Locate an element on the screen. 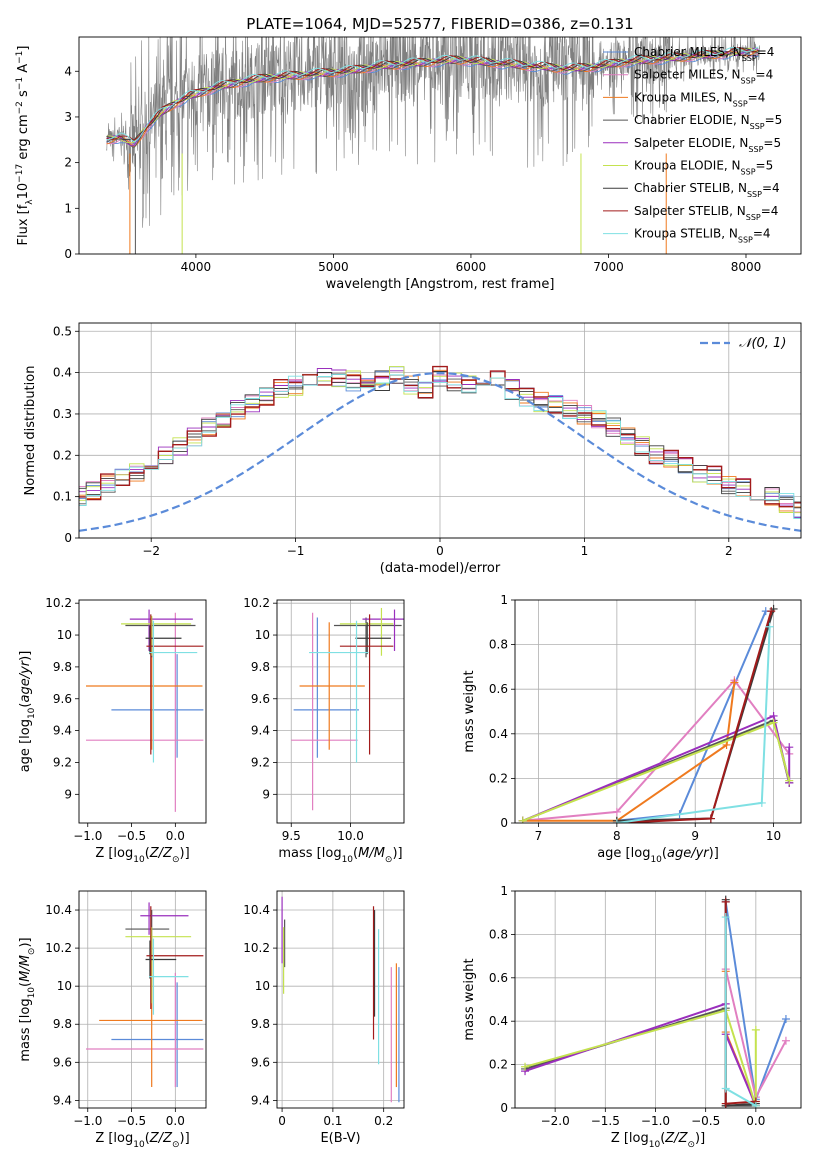 This screenshot has width=819, height=1170. y-axis-label-part: s is located at coordinates (23, 95).